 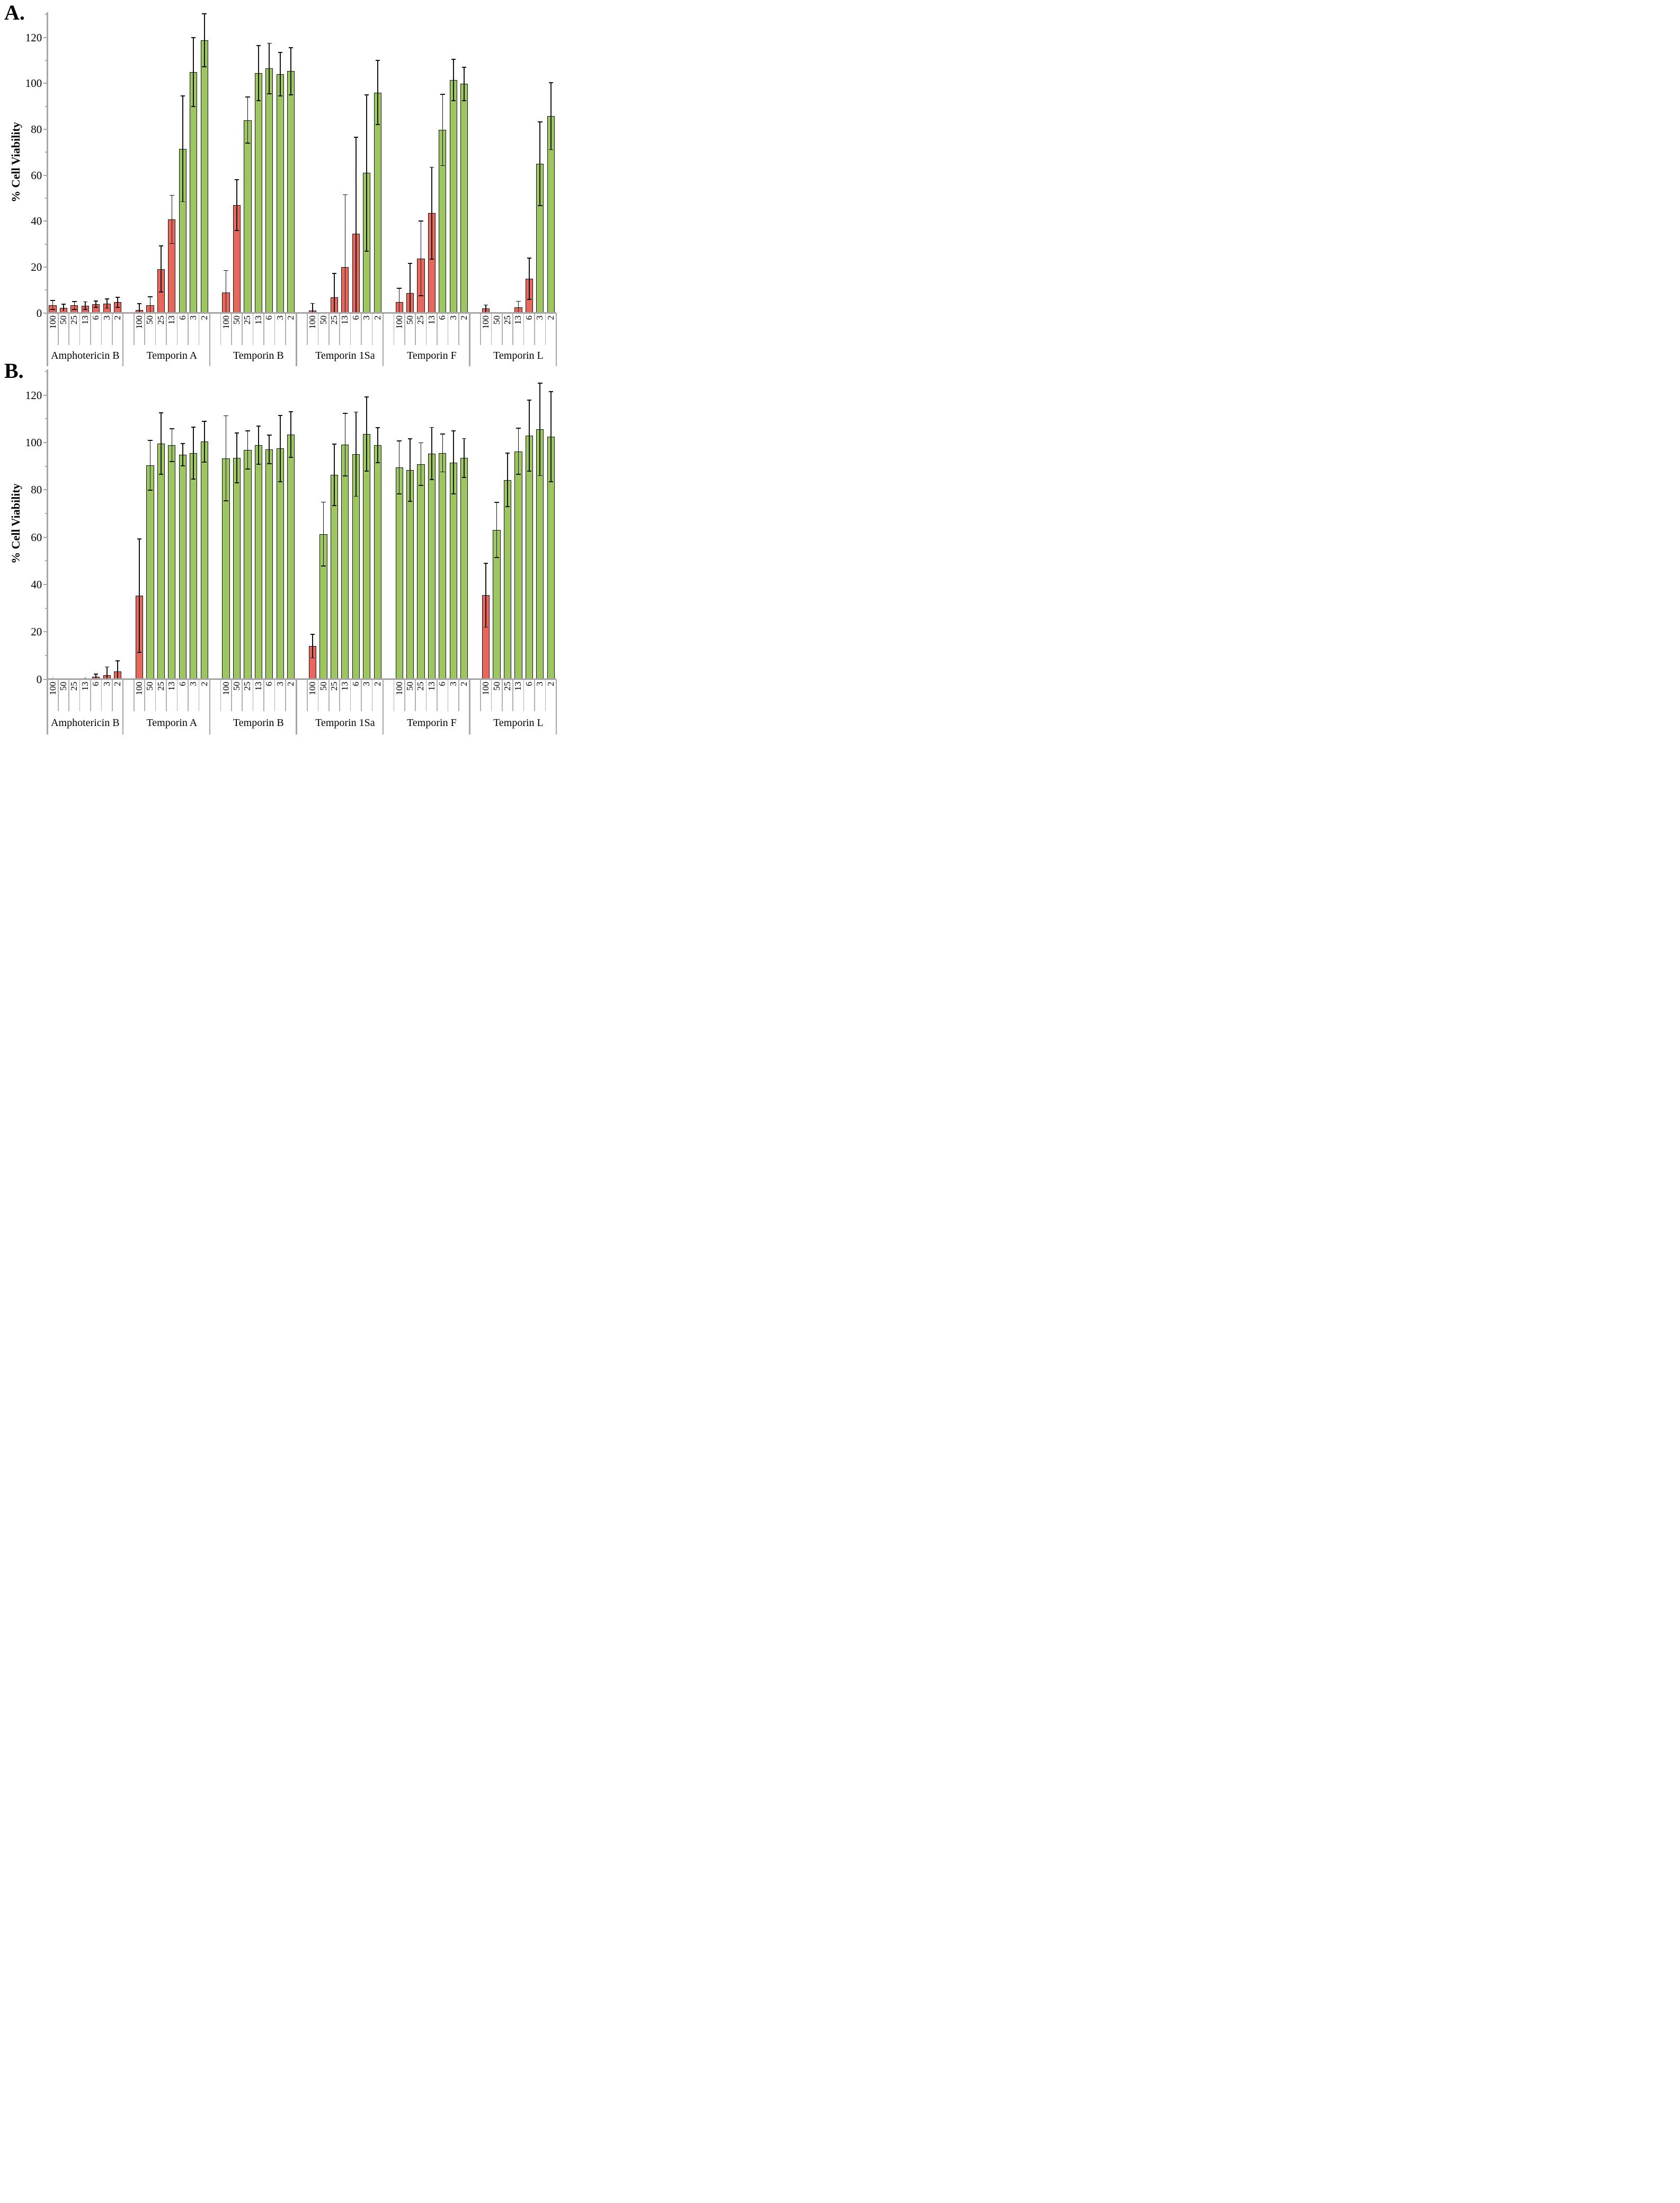 I want to click on x-axis-baseline, so click(x=301, y=679).